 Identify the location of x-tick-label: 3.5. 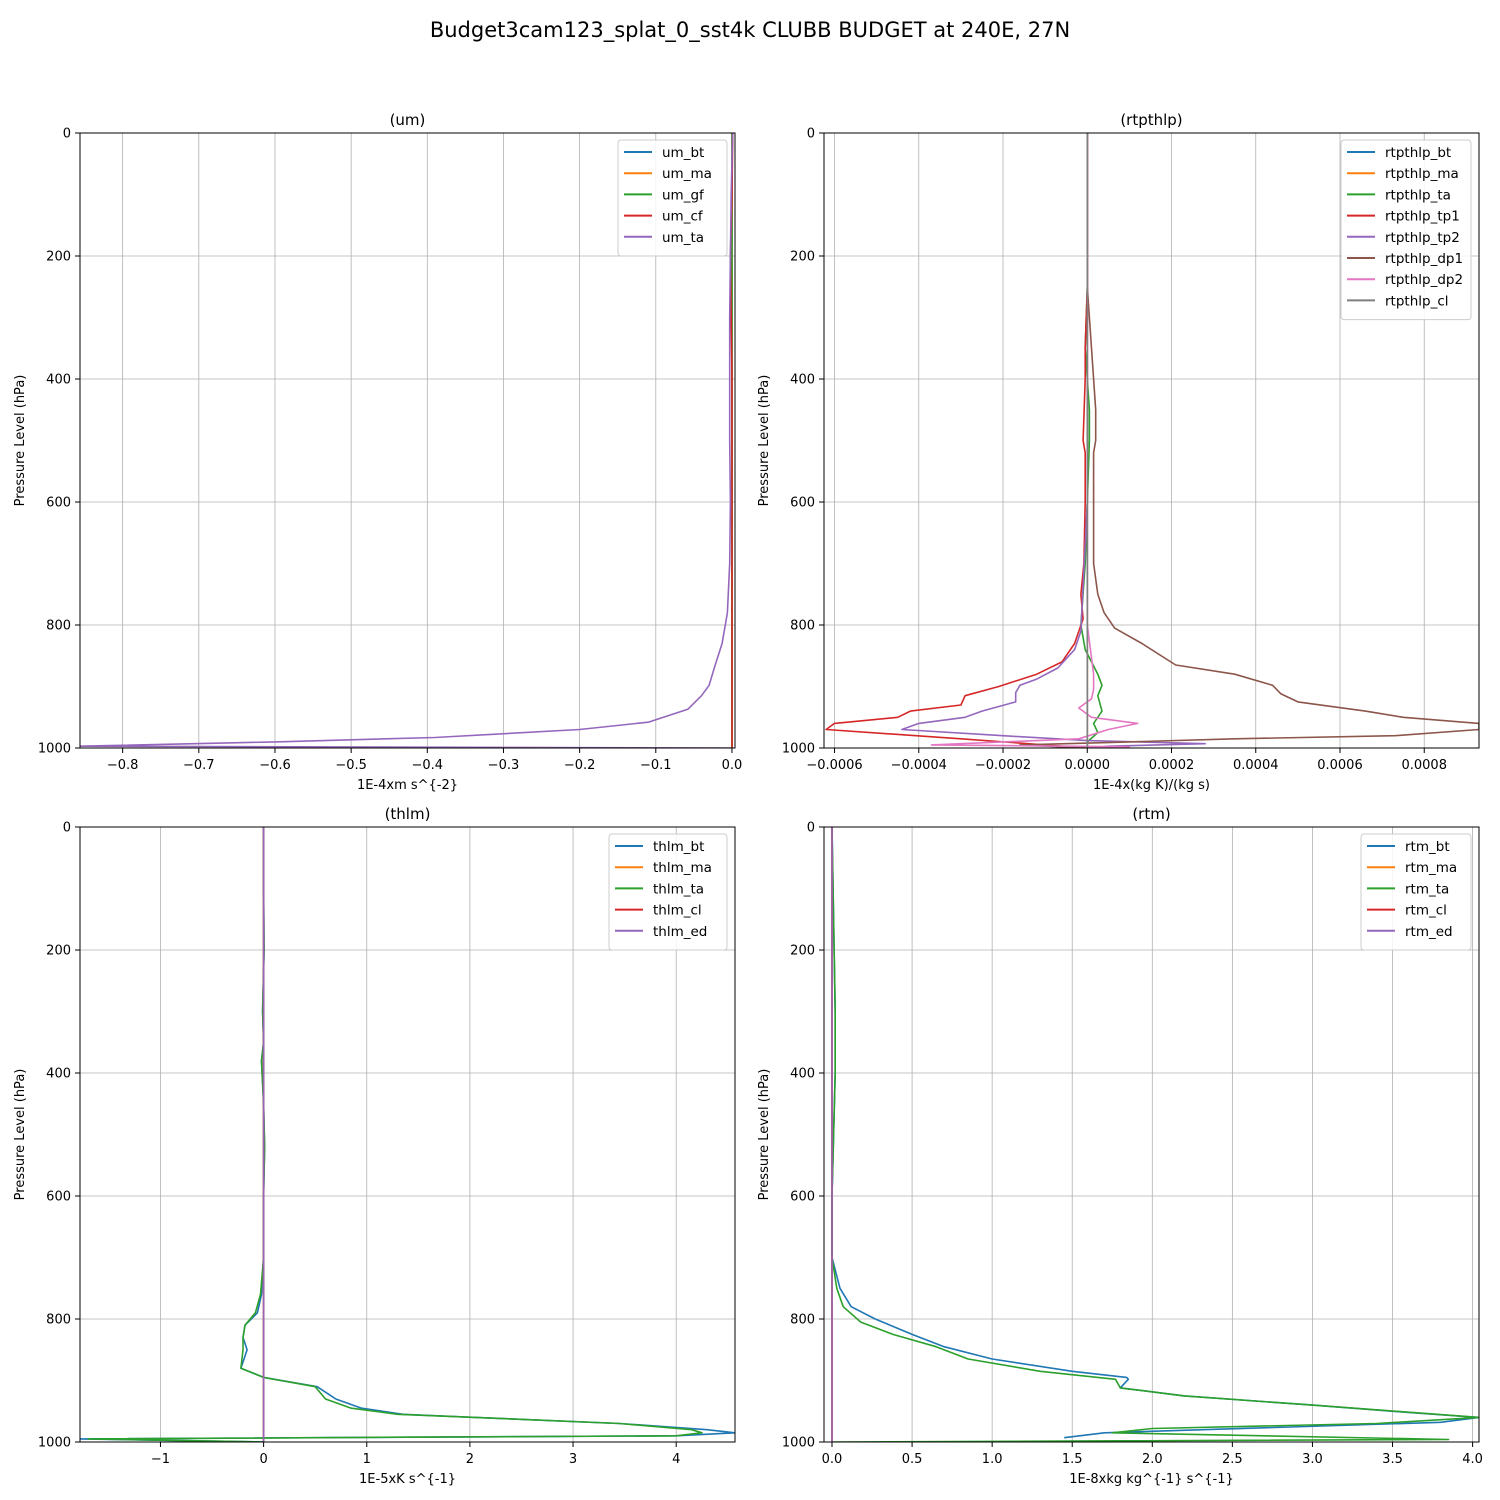
(1392, 1459).